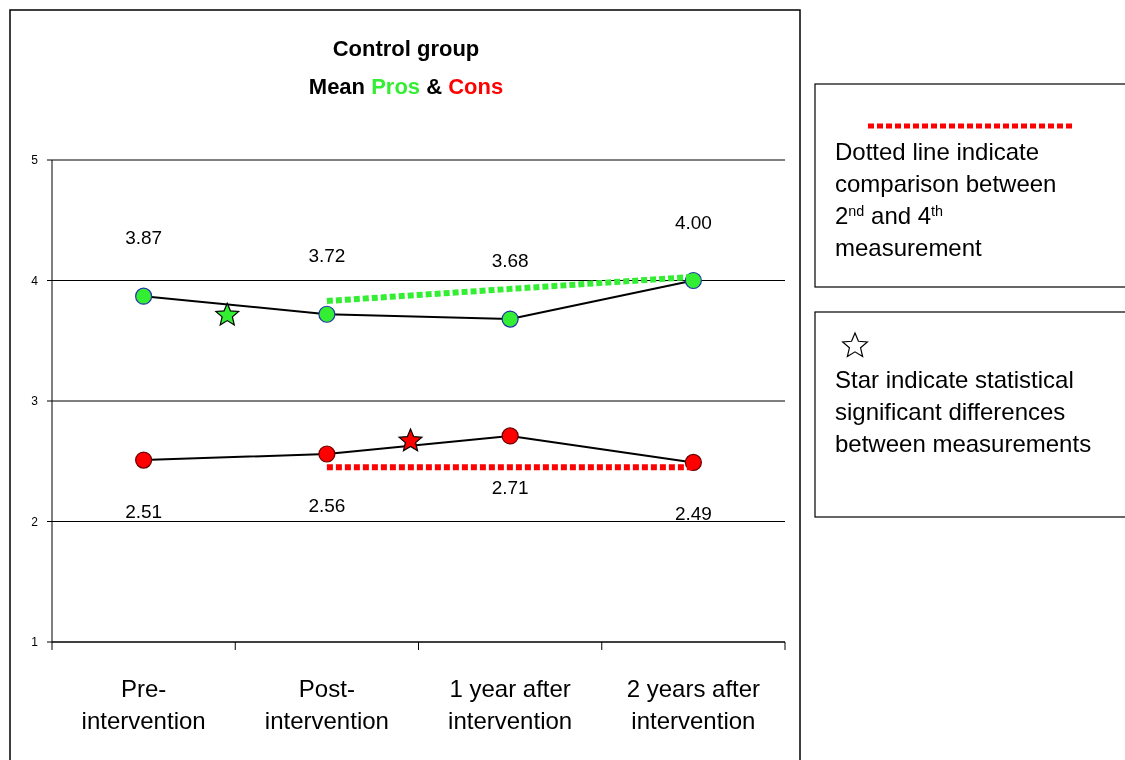 The height and width of the screenshot is (760, 1125). What do you see at coordinates (510, 704) in the screenshot?
I see `x-tick-label: 1 year after intervention` at bounding box center [510, 704].